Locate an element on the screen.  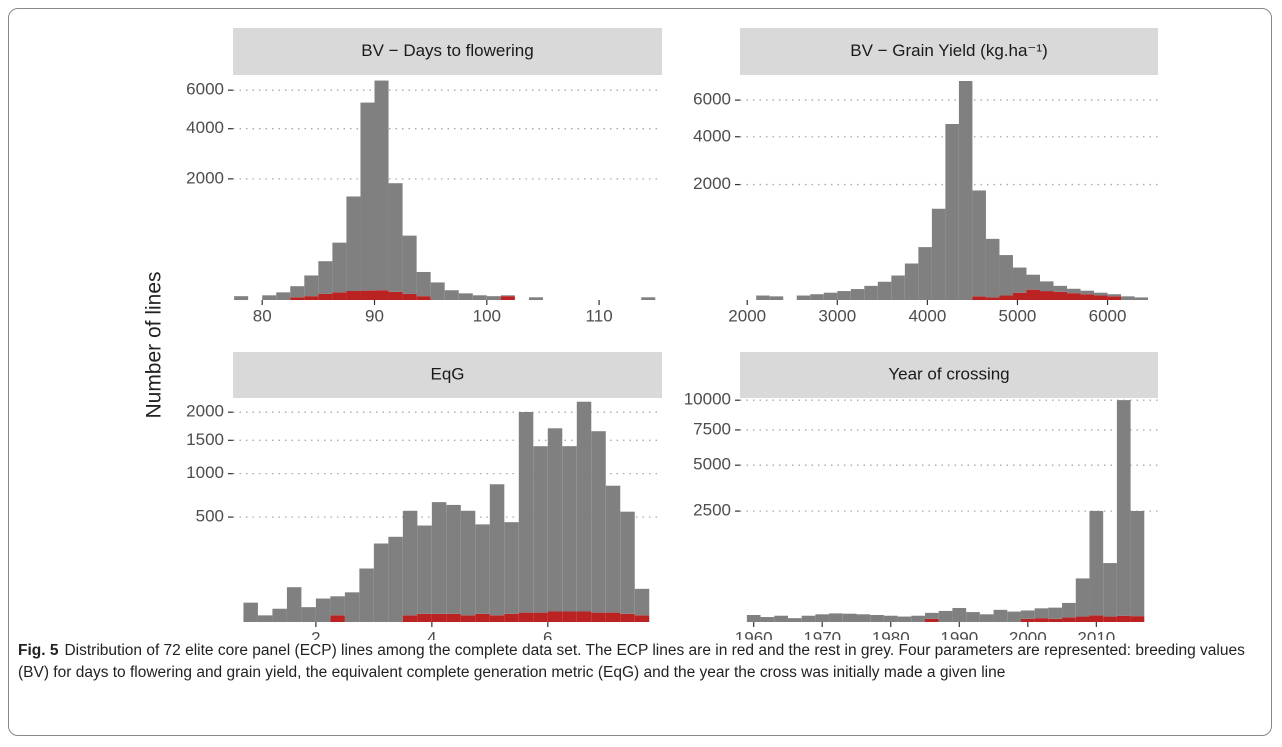
x-tick-label: 90 is located at coordinates (374, 315).